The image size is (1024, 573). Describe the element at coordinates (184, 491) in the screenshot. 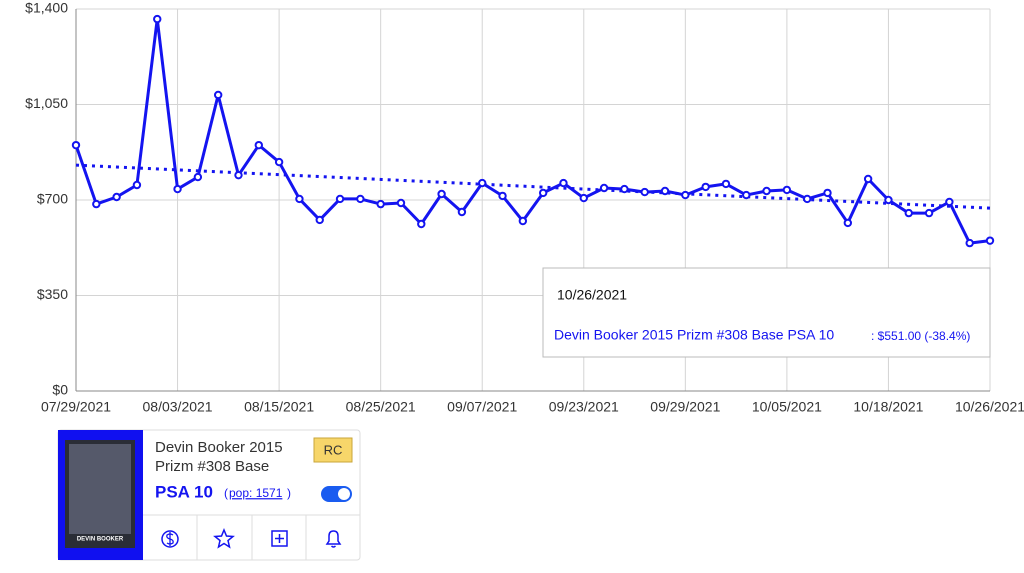

I see `grade: PSA 10` at that location.